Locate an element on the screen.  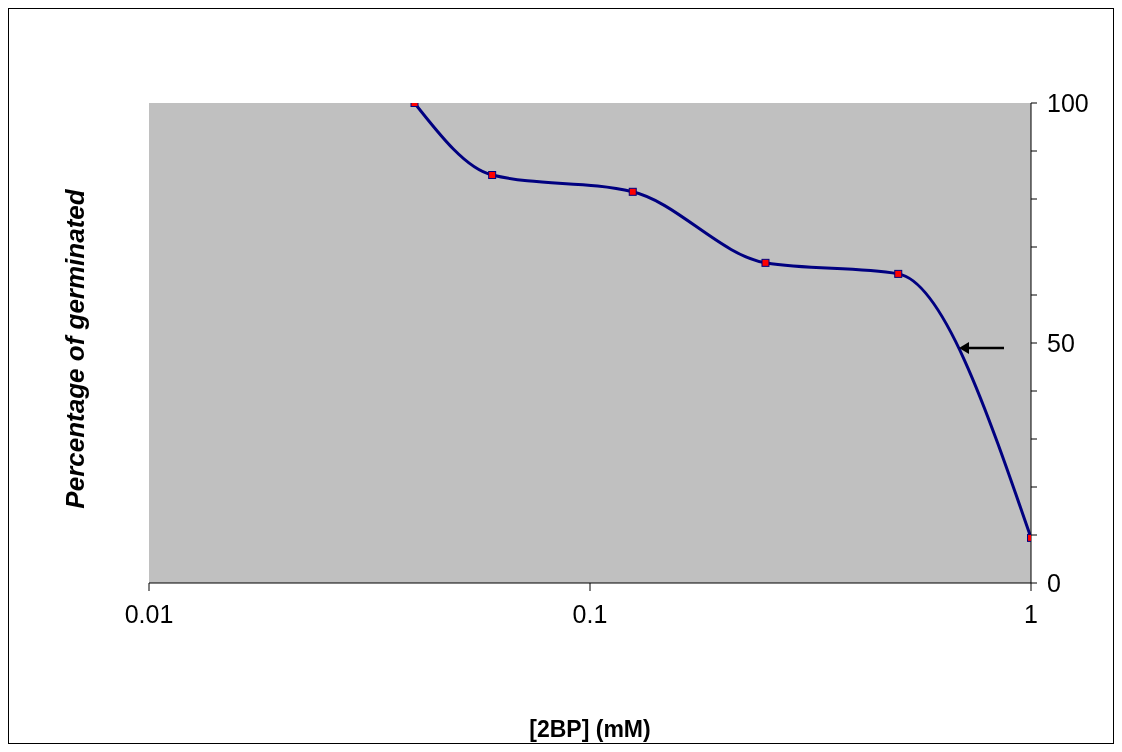
y-tick-label: 100 is located at coordinates (1068, 102).